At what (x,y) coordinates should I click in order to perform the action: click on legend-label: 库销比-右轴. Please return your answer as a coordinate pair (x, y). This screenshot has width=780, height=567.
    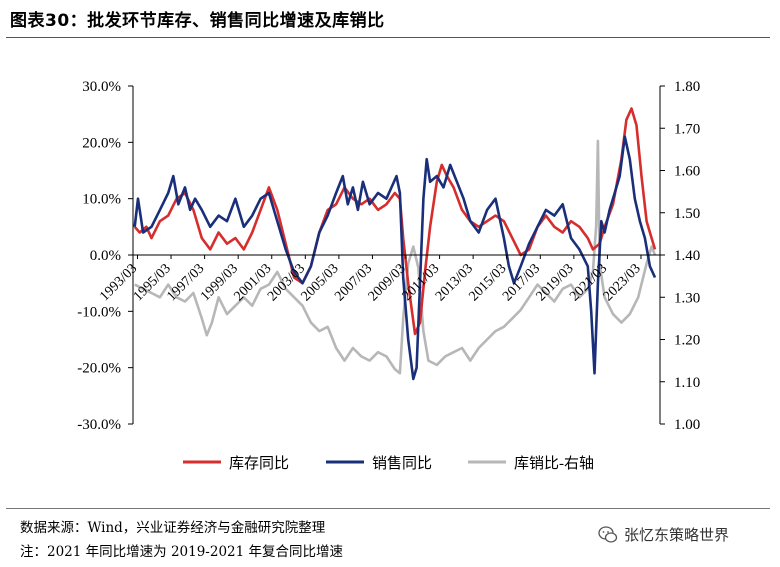
    Looking at the image, I should click on (554, 463).